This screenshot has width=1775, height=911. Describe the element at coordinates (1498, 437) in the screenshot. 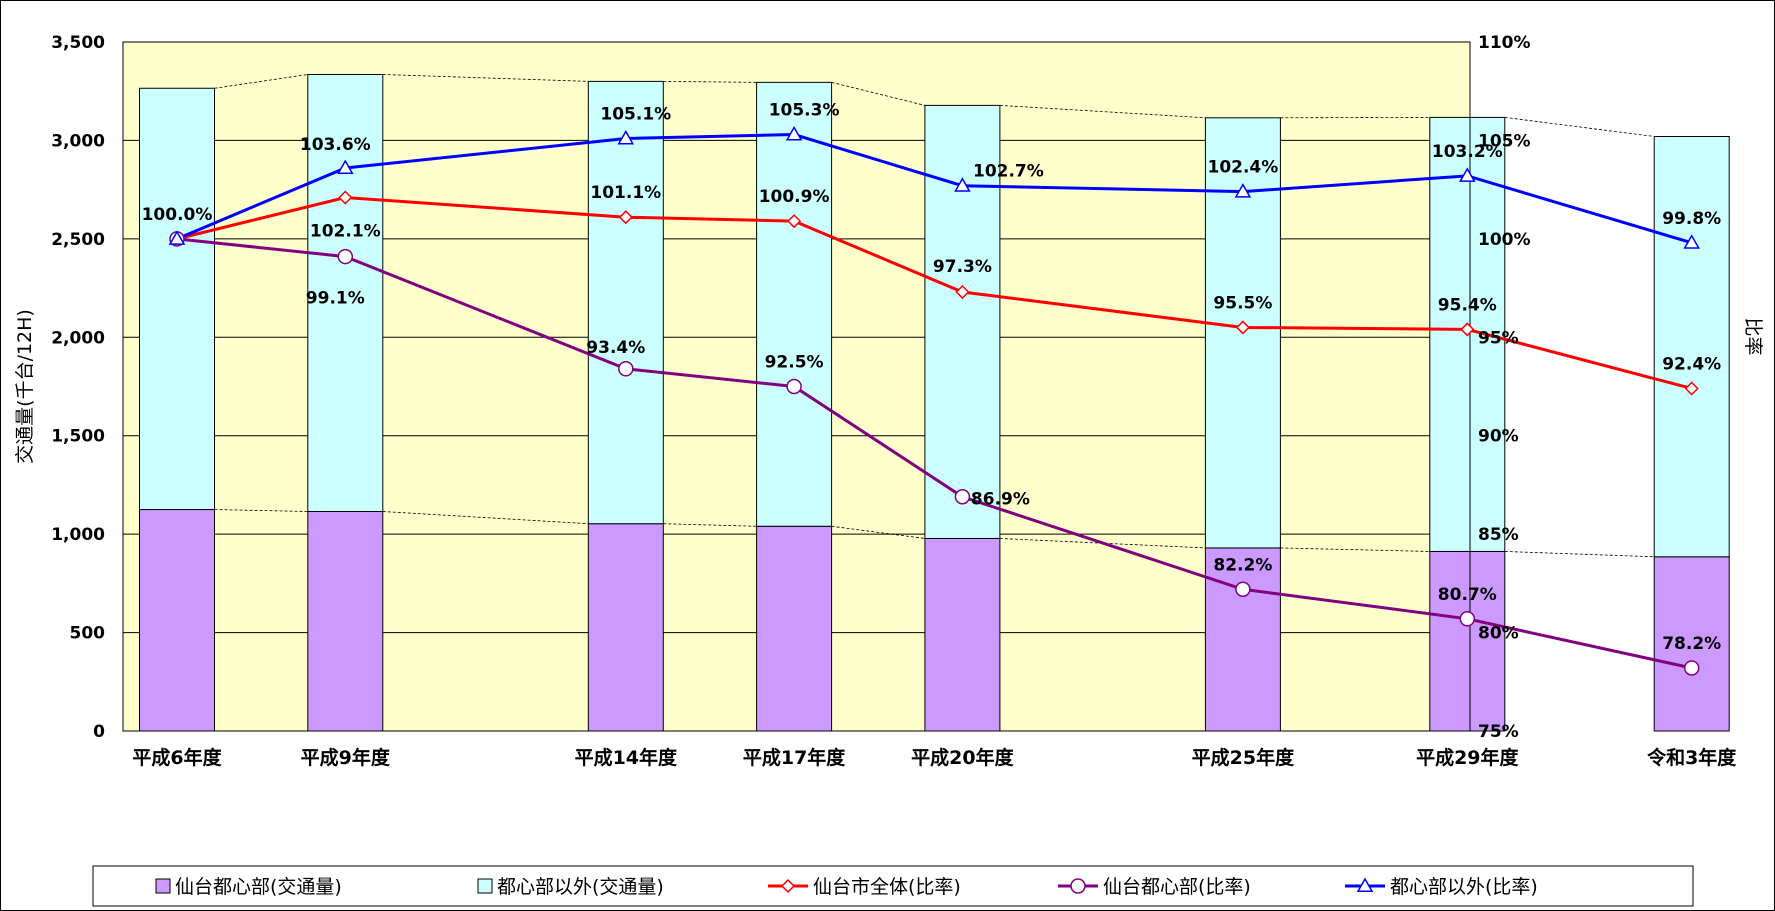

I see `y2-tick-label: 90%` at that location.